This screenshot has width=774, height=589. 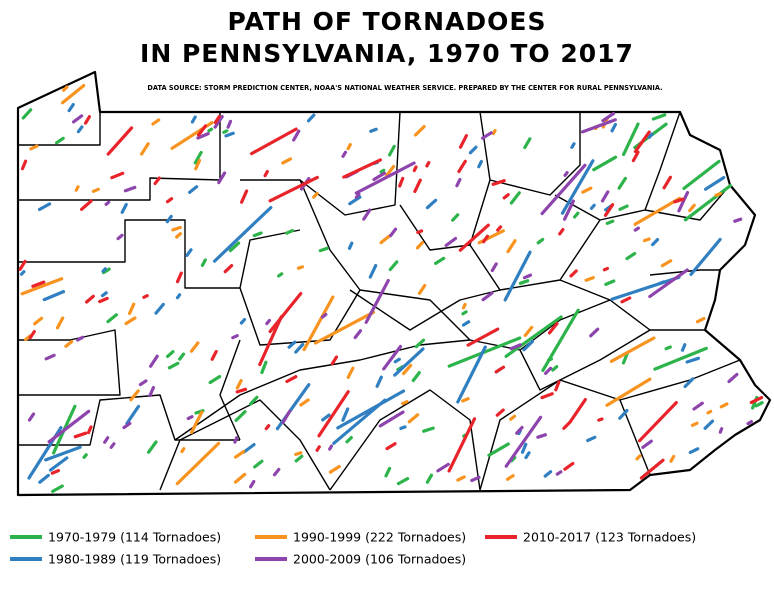 What do you see at coordinates (387, 53) in the screenshot?
I see `title-line: IN PENNSYLVANIA, 1970 TO 2017` at bounding box center [387, 53].